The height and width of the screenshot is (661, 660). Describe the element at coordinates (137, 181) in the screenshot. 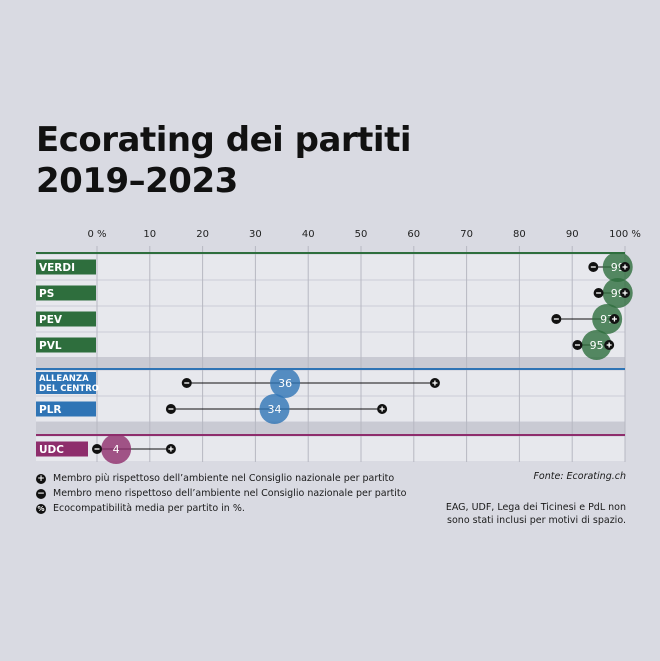

I see `title-line-2: 2019–2023` at that location.